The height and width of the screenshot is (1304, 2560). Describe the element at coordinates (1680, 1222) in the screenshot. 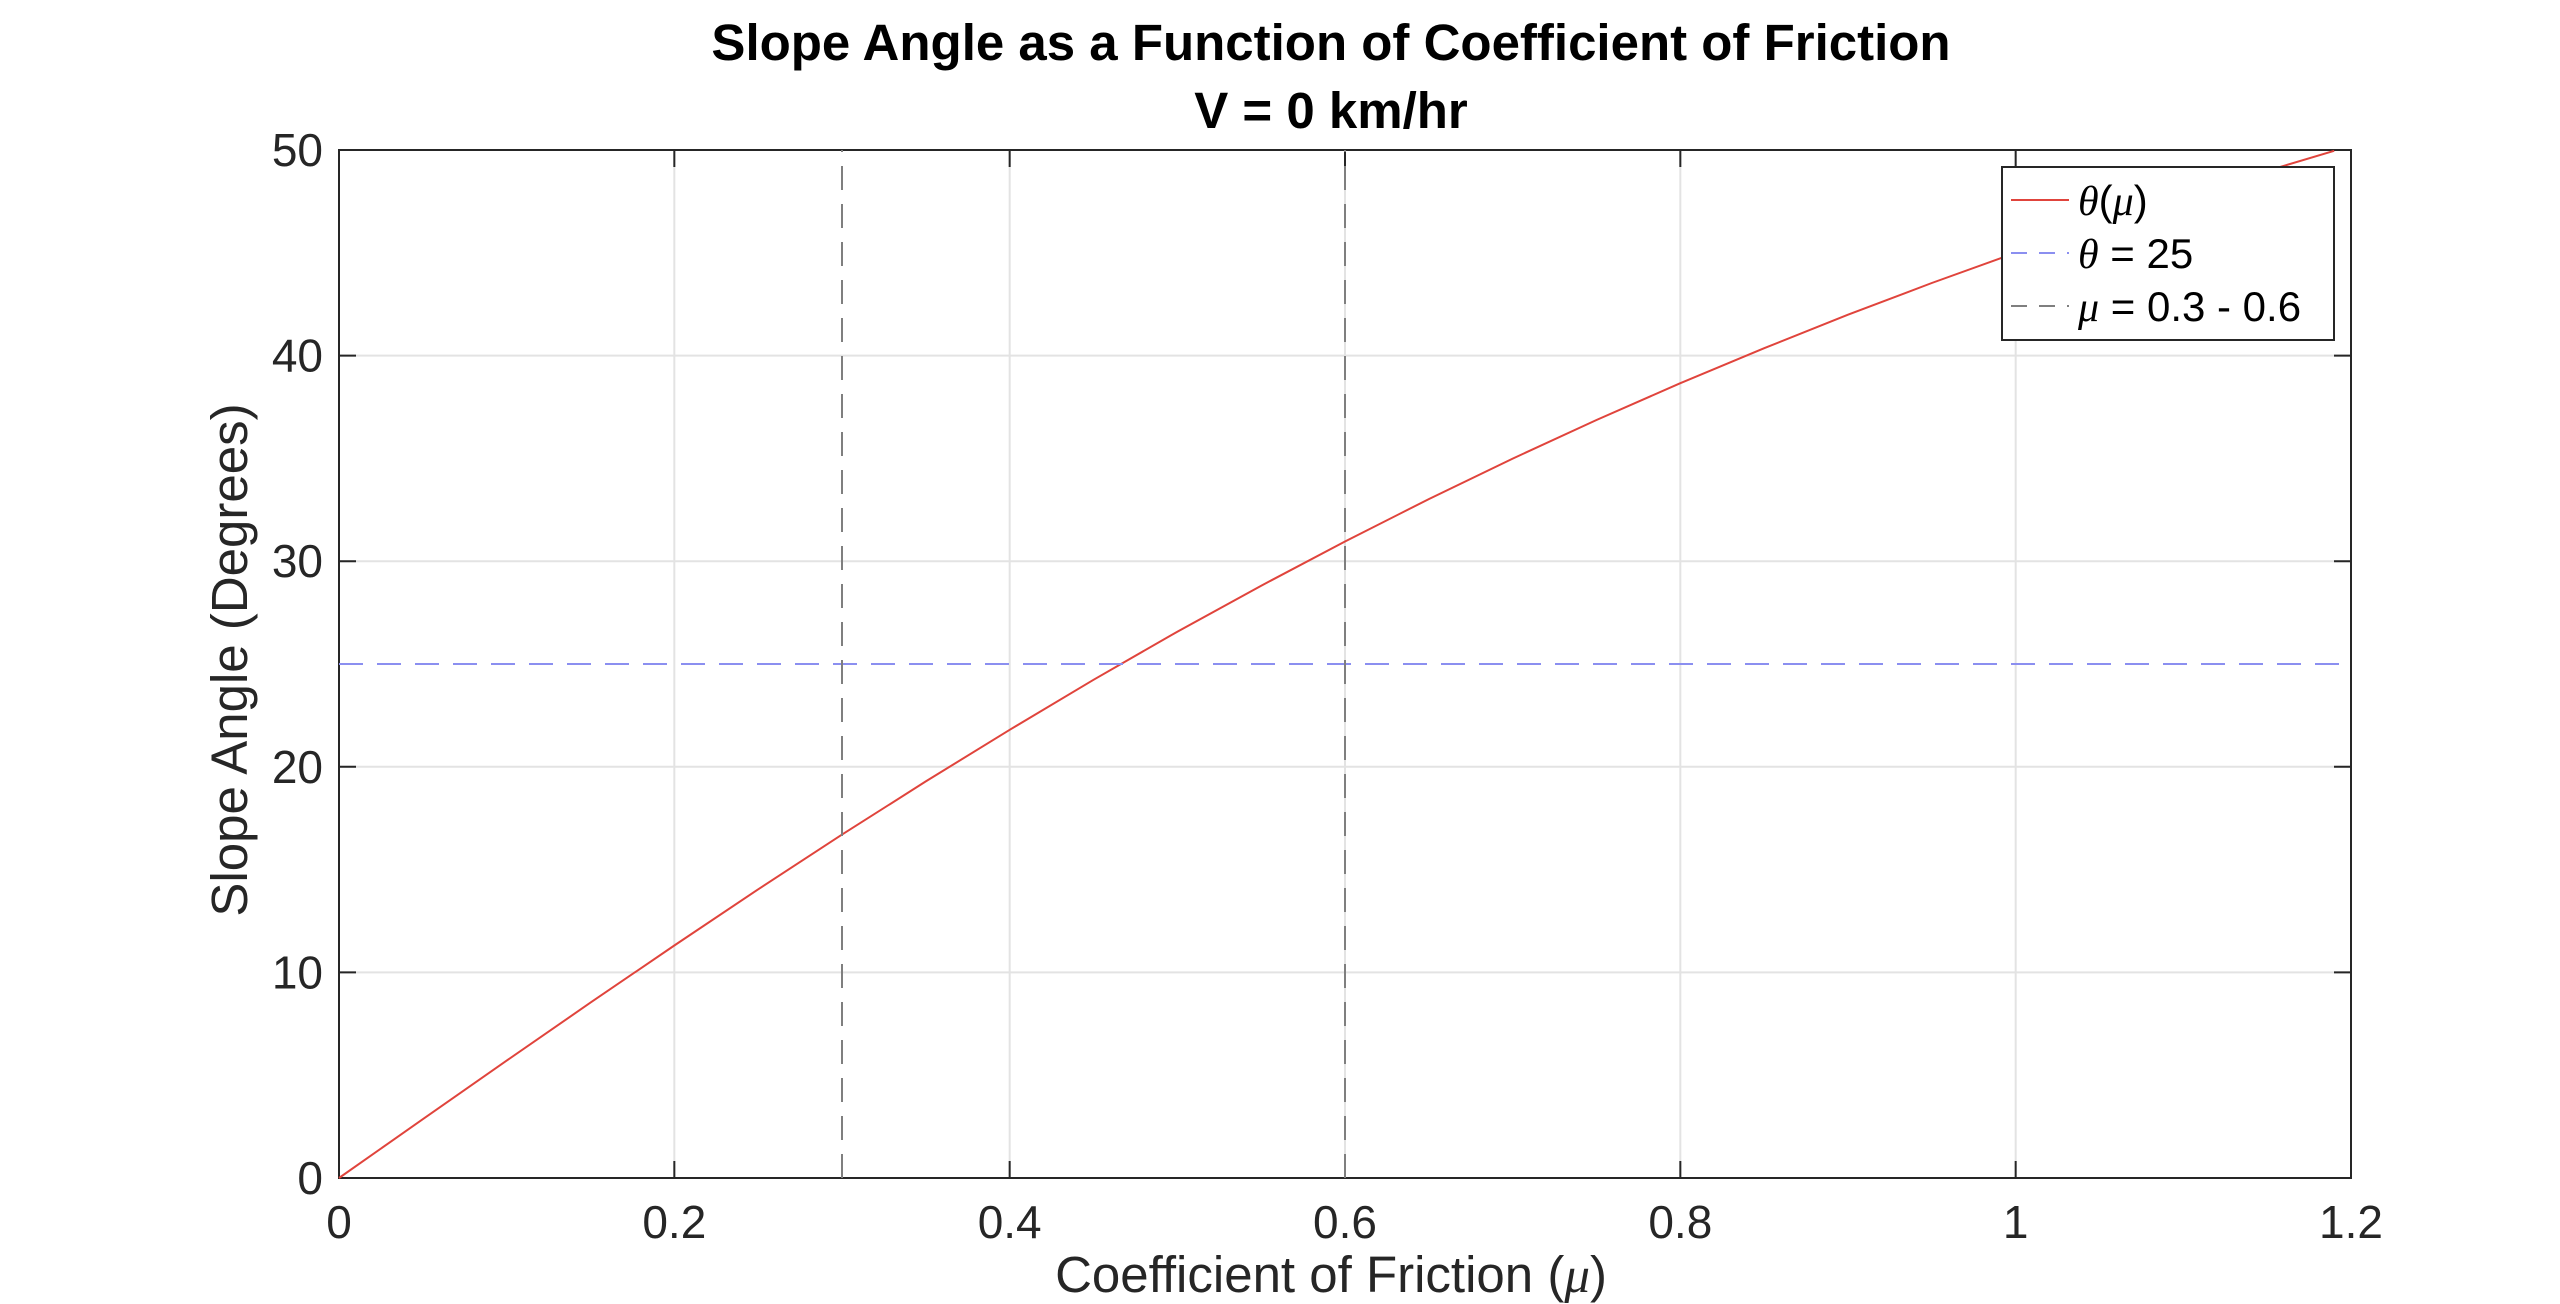

I see `x-tick-label: 0.8` at that location.